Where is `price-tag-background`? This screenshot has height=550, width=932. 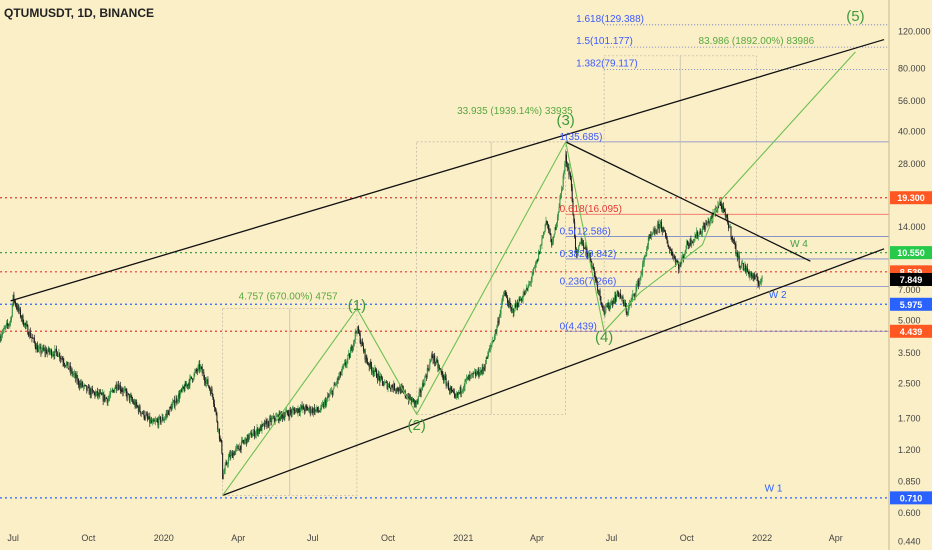
price-tag-background is located at coordinates (911, 198).